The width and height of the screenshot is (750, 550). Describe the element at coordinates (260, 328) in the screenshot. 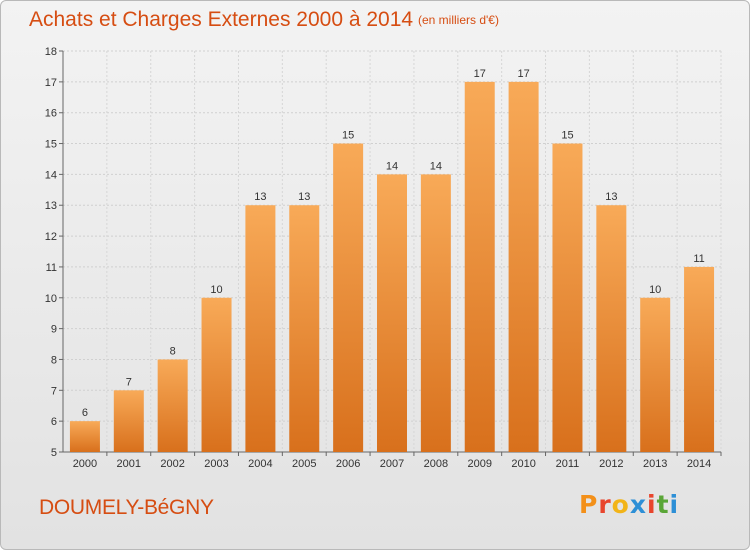

I see `bar-2004` at that location.